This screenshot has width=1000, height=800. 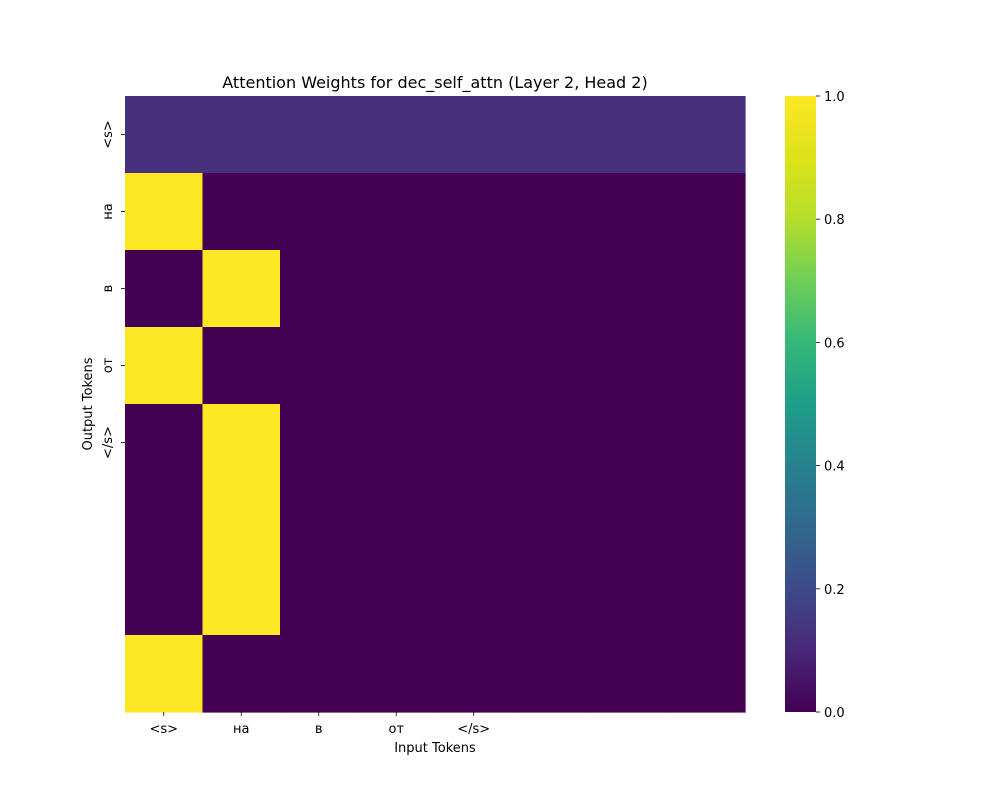 I want to click on x-axis-label: Input Tokens, so click(x=435, y=748).